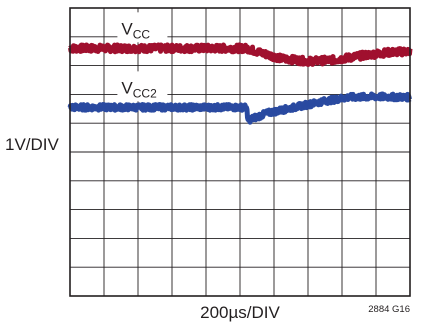 The width and height of the screenshot is (422, 326). What do you see at coordinates (32, 144) in the screenshot?
I see `y-axis-label: 1V/DIV` at bounding box center [32, 144].